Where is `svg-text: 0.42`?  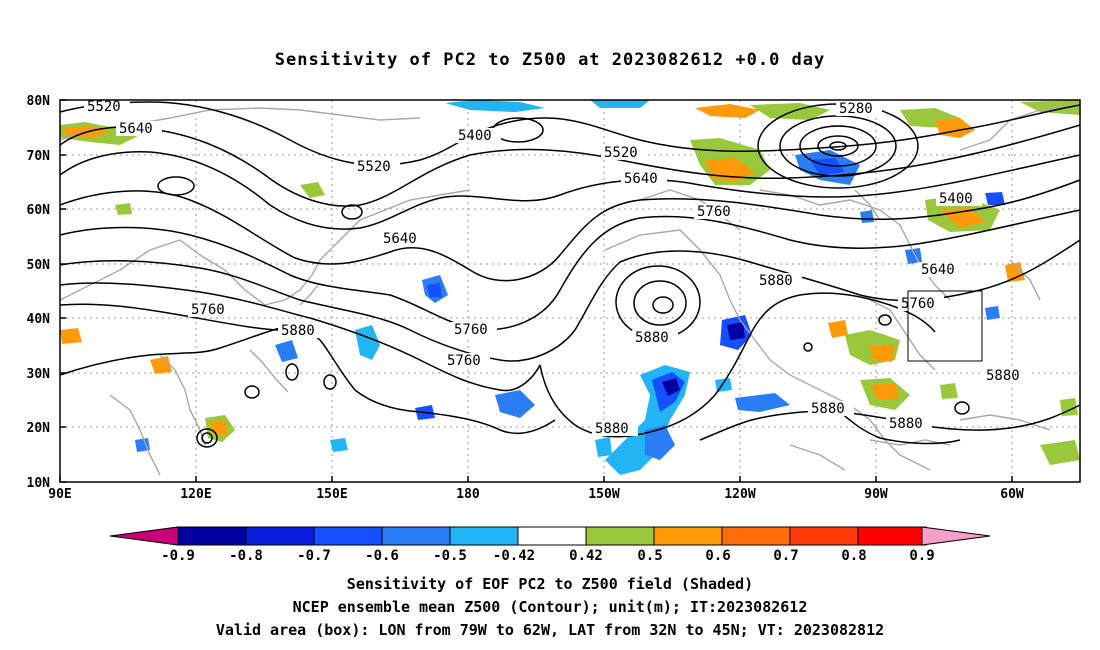 svg-text: 0.42 is located at coordinates (586, 556).